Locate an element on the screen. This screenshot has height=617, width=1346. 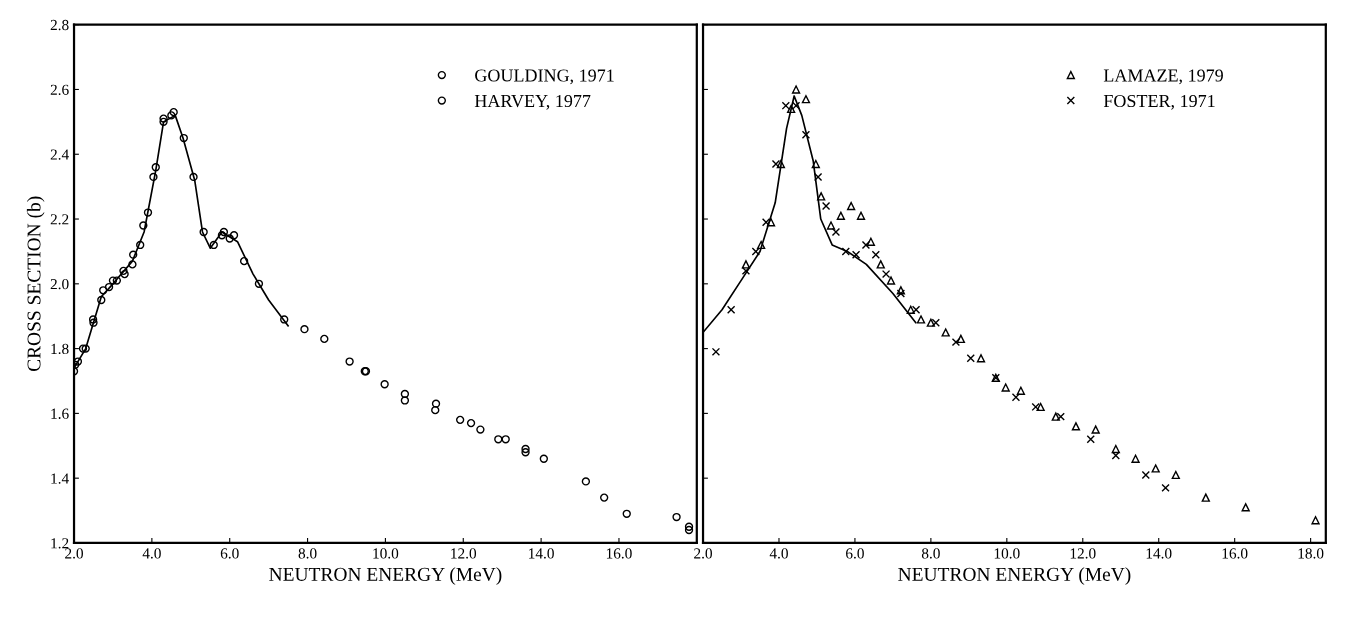
y-tick-label: 2.0 is located at coordinates (59, 284).